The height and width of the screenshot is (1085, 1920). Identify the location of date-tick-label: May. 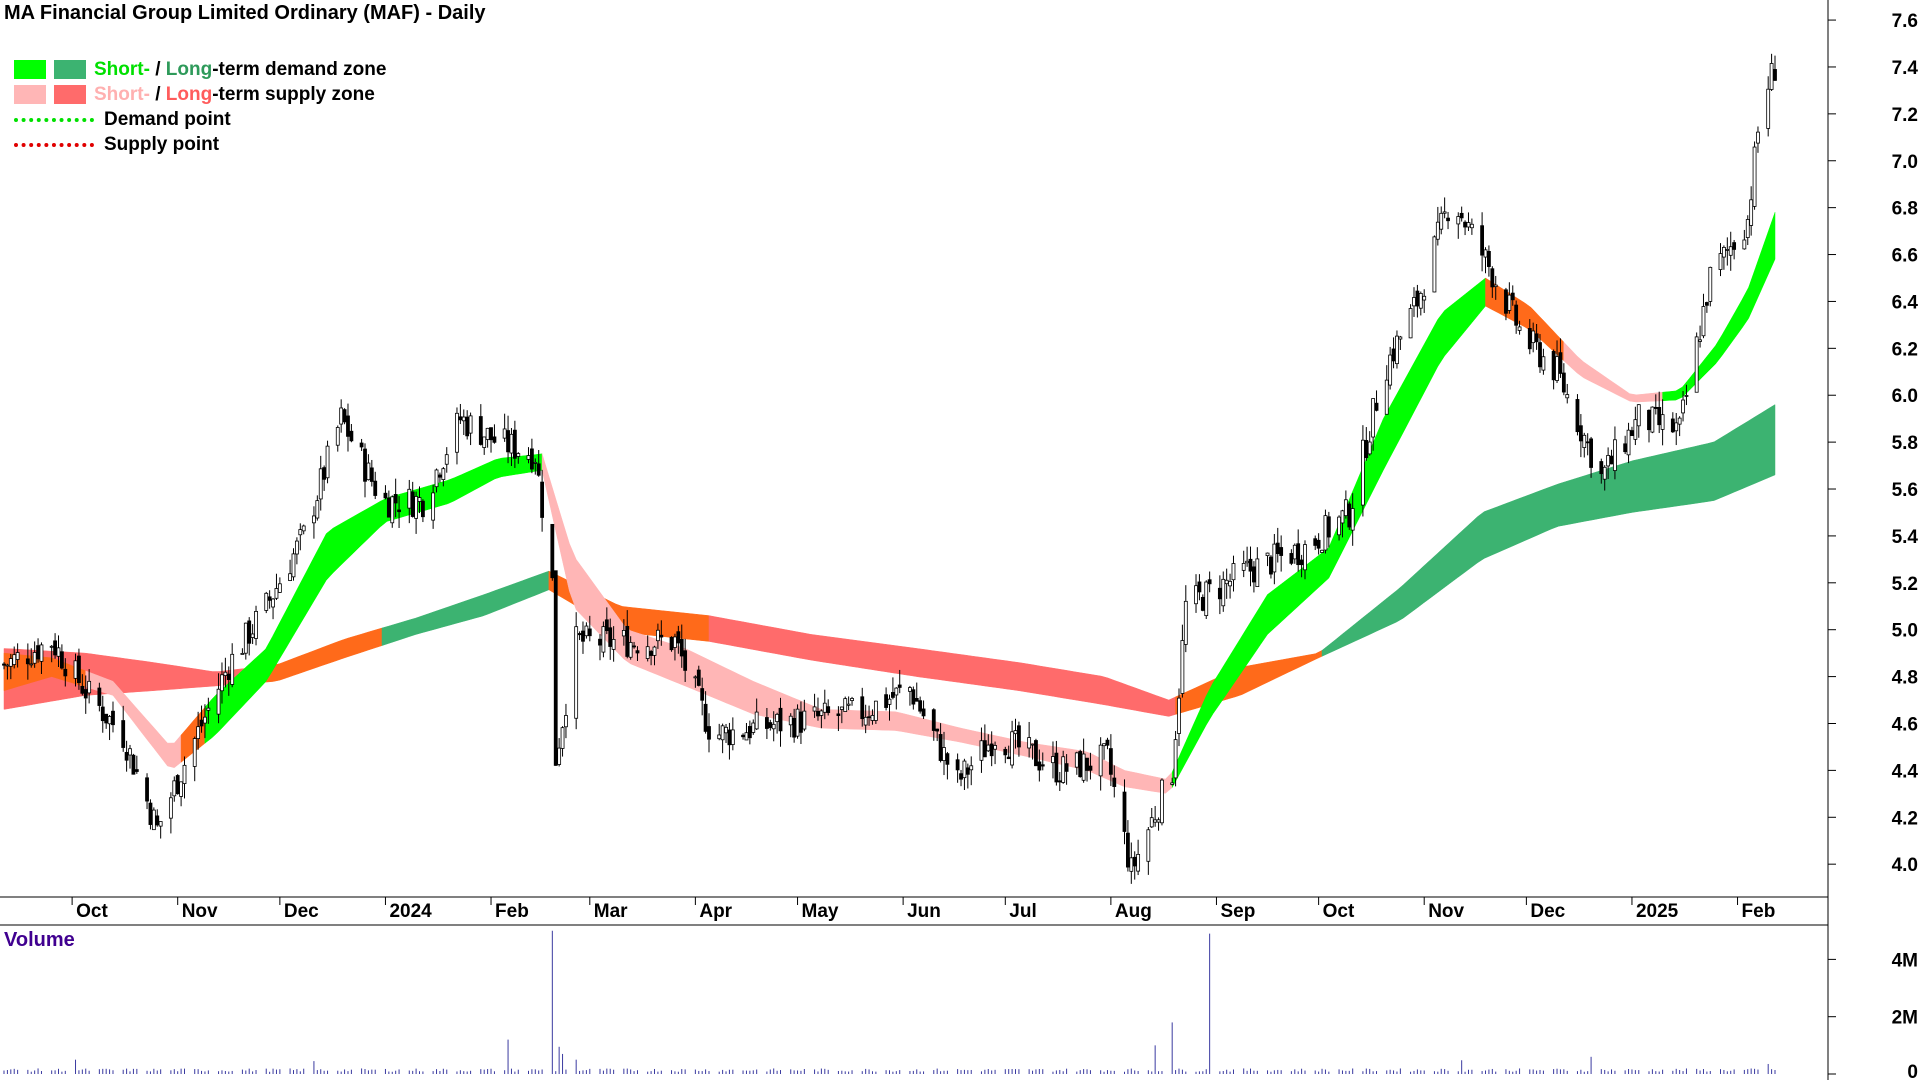
(820, 911).